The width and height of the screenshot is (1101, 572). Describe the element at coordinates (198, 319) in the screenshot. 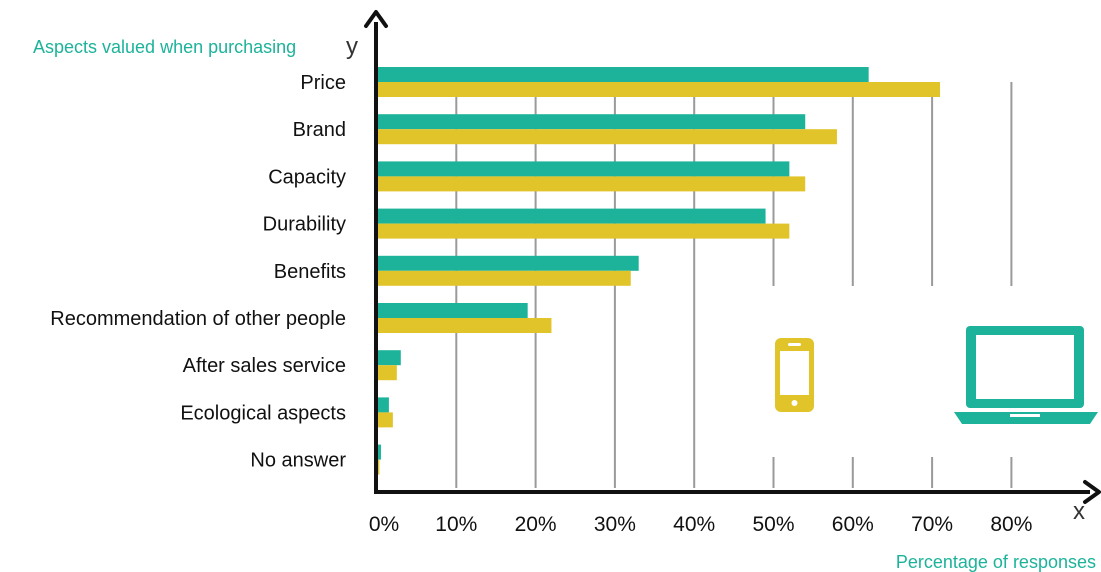

I see `category-label: Recommendation of other people` at that location.